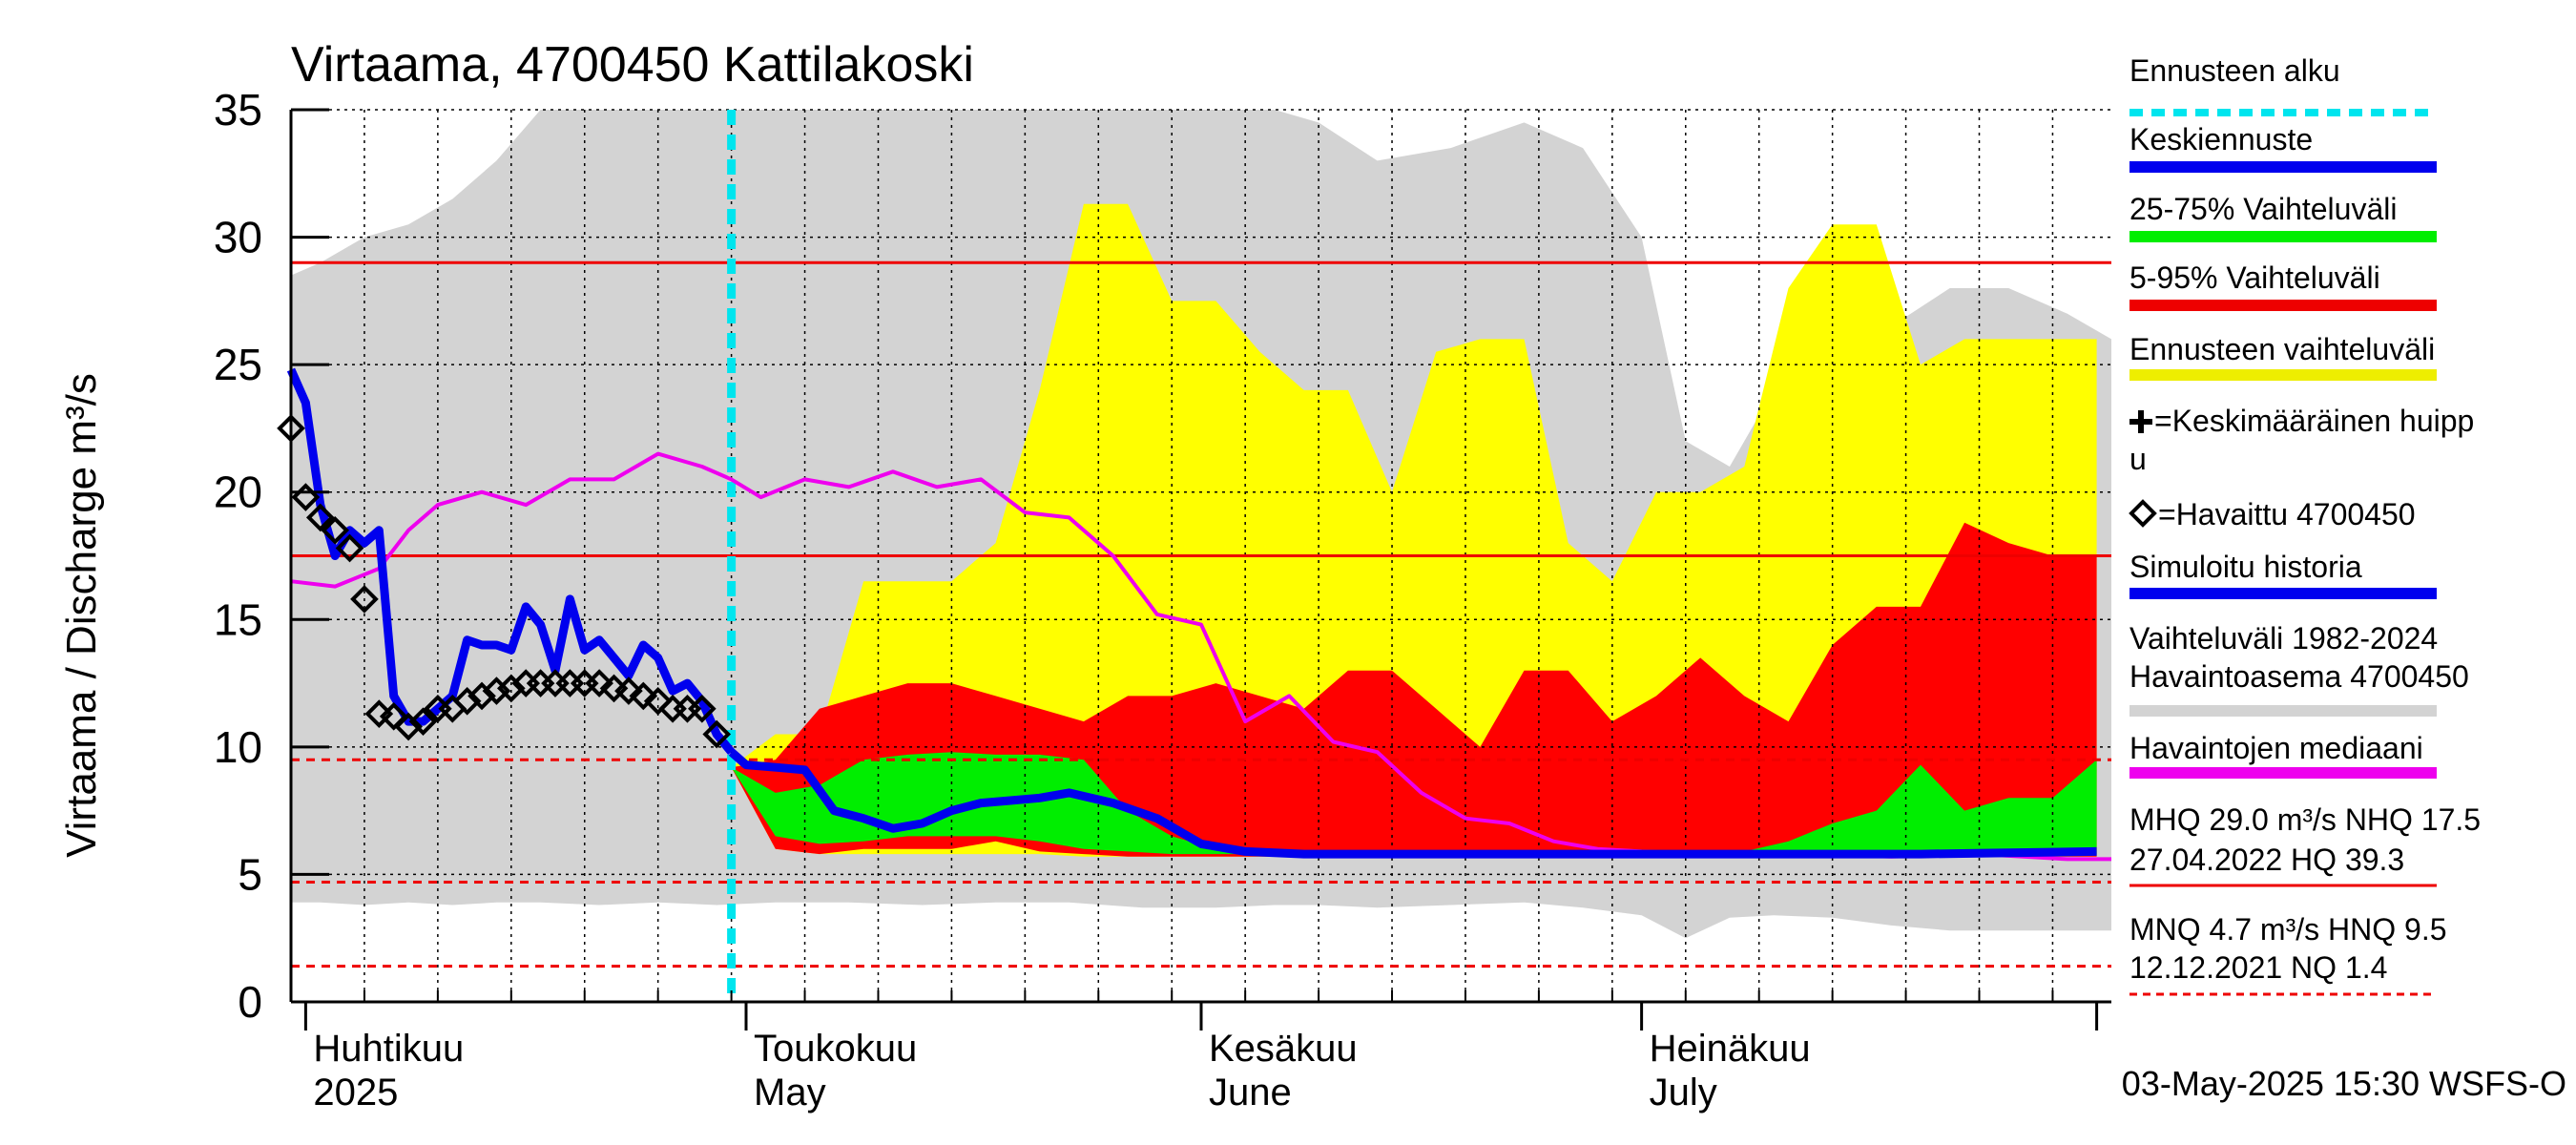 This screenshot has width=2576, height=1145. I want to click on legend-item-havaintojen-mediaani-label: Havaintojen mediaani, so click(2276, 748).